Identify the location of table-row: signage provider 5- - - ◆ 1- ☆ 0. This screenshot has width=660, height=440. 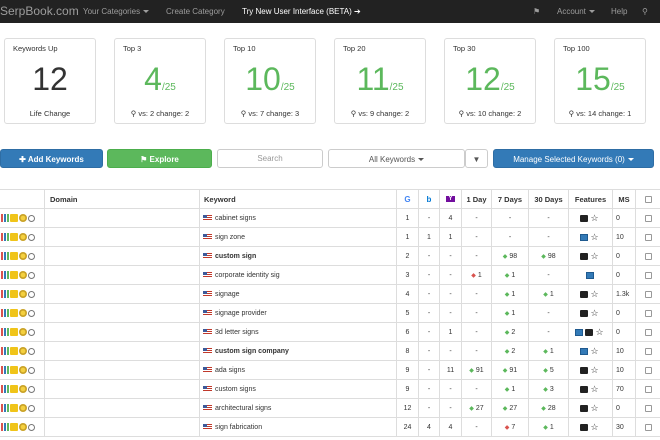
(330, 313).